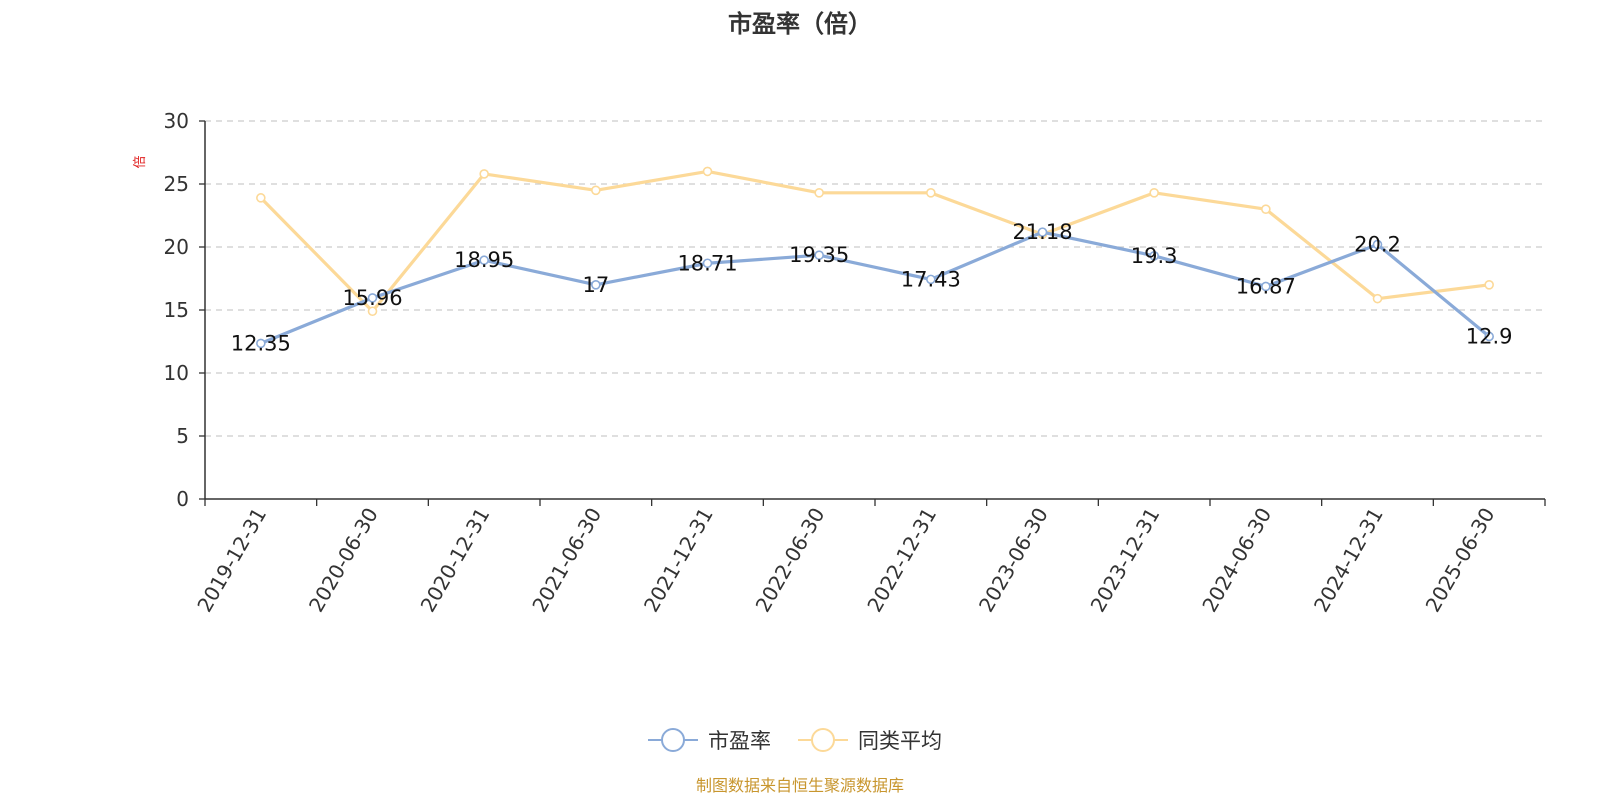  I want to click on data-label: 19.3, so click(1154, 256).